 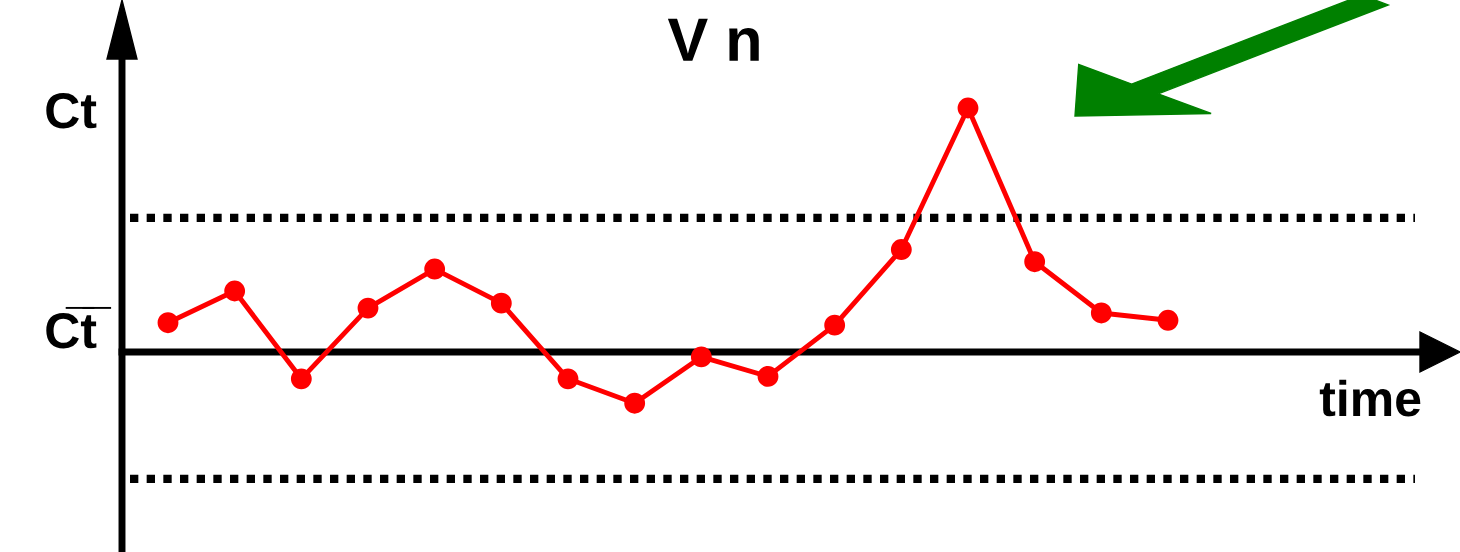 What do you see at coordinates (713, 39) in the screenshot?
I see `chart-title: V n` at bounding box center [713, 39].